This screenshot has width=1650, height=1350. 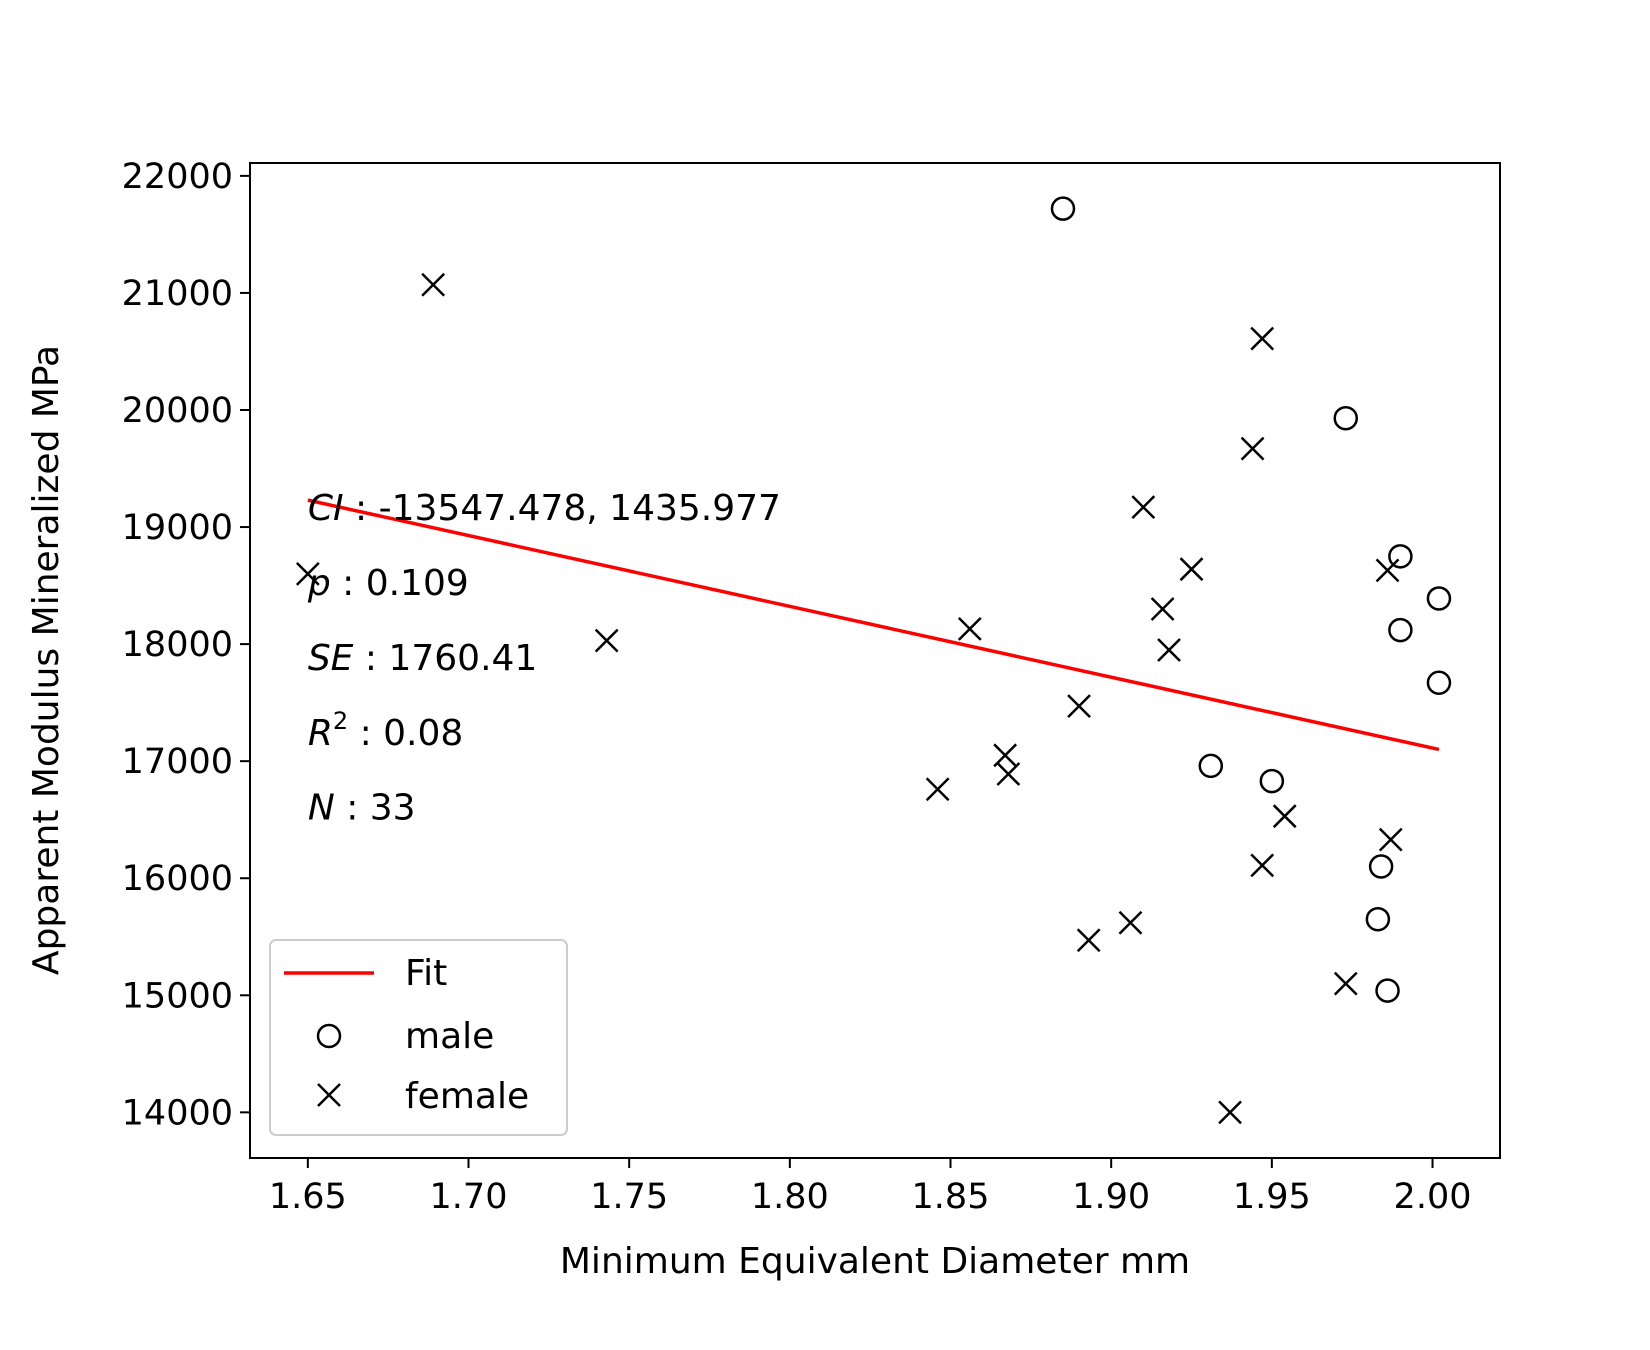 What do you see at coordinates (469, 1197) in the screenshot?
I see `x-tick-label: 1.70` at bounding box center [469, 1197].